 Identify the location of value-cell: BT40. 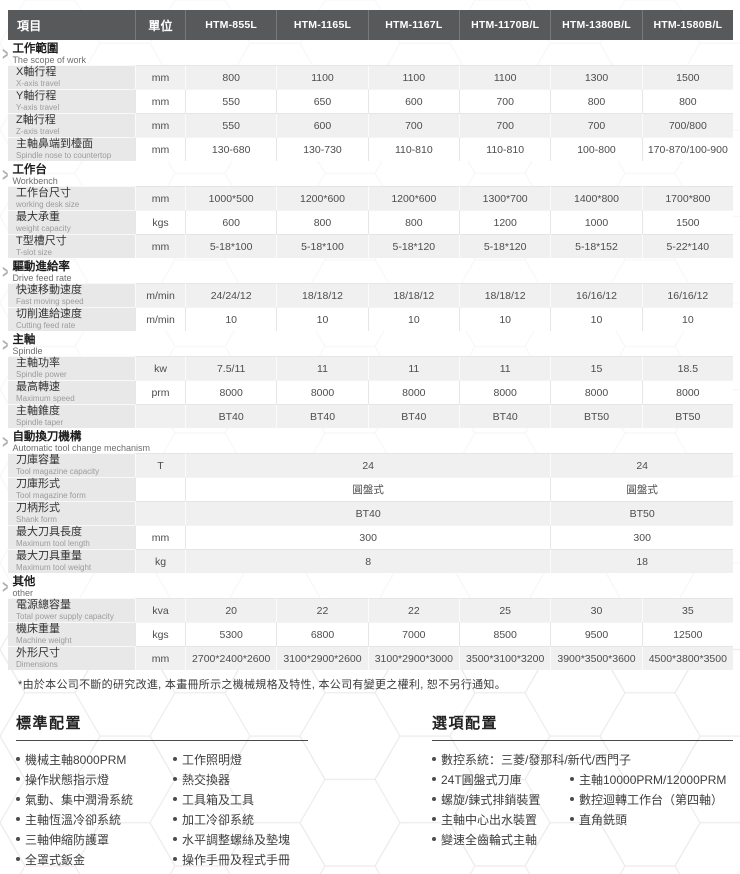
(231, 416).